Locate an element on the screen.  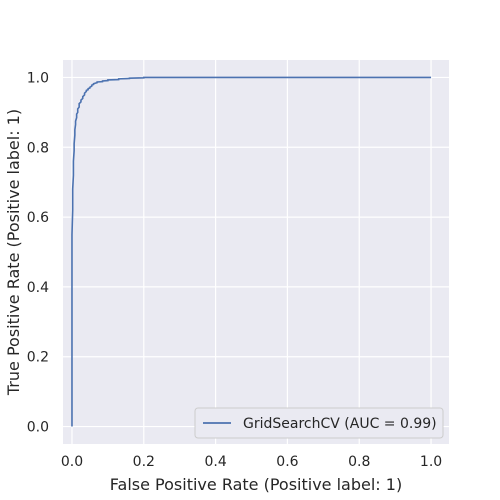
y-axis-label: True Positive Rate (Positive label: 1) is located at coordinates (13, 252).